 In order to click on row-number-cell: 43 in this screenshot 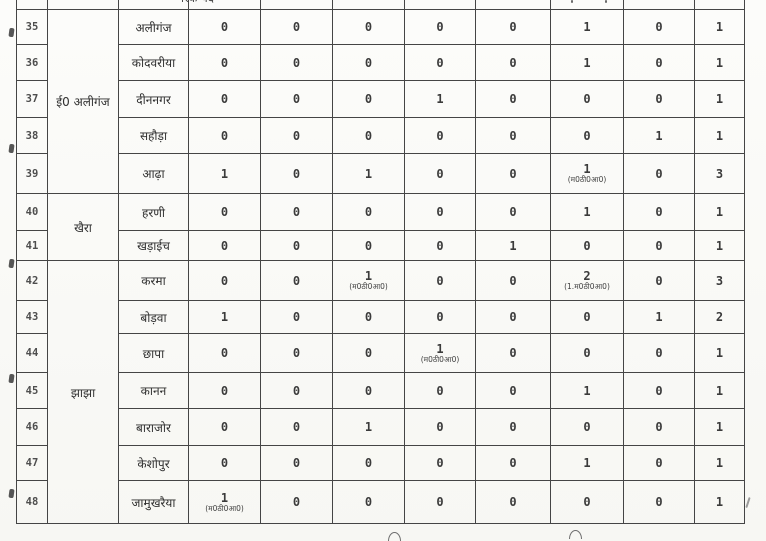, I will do `click(32, 317)`.